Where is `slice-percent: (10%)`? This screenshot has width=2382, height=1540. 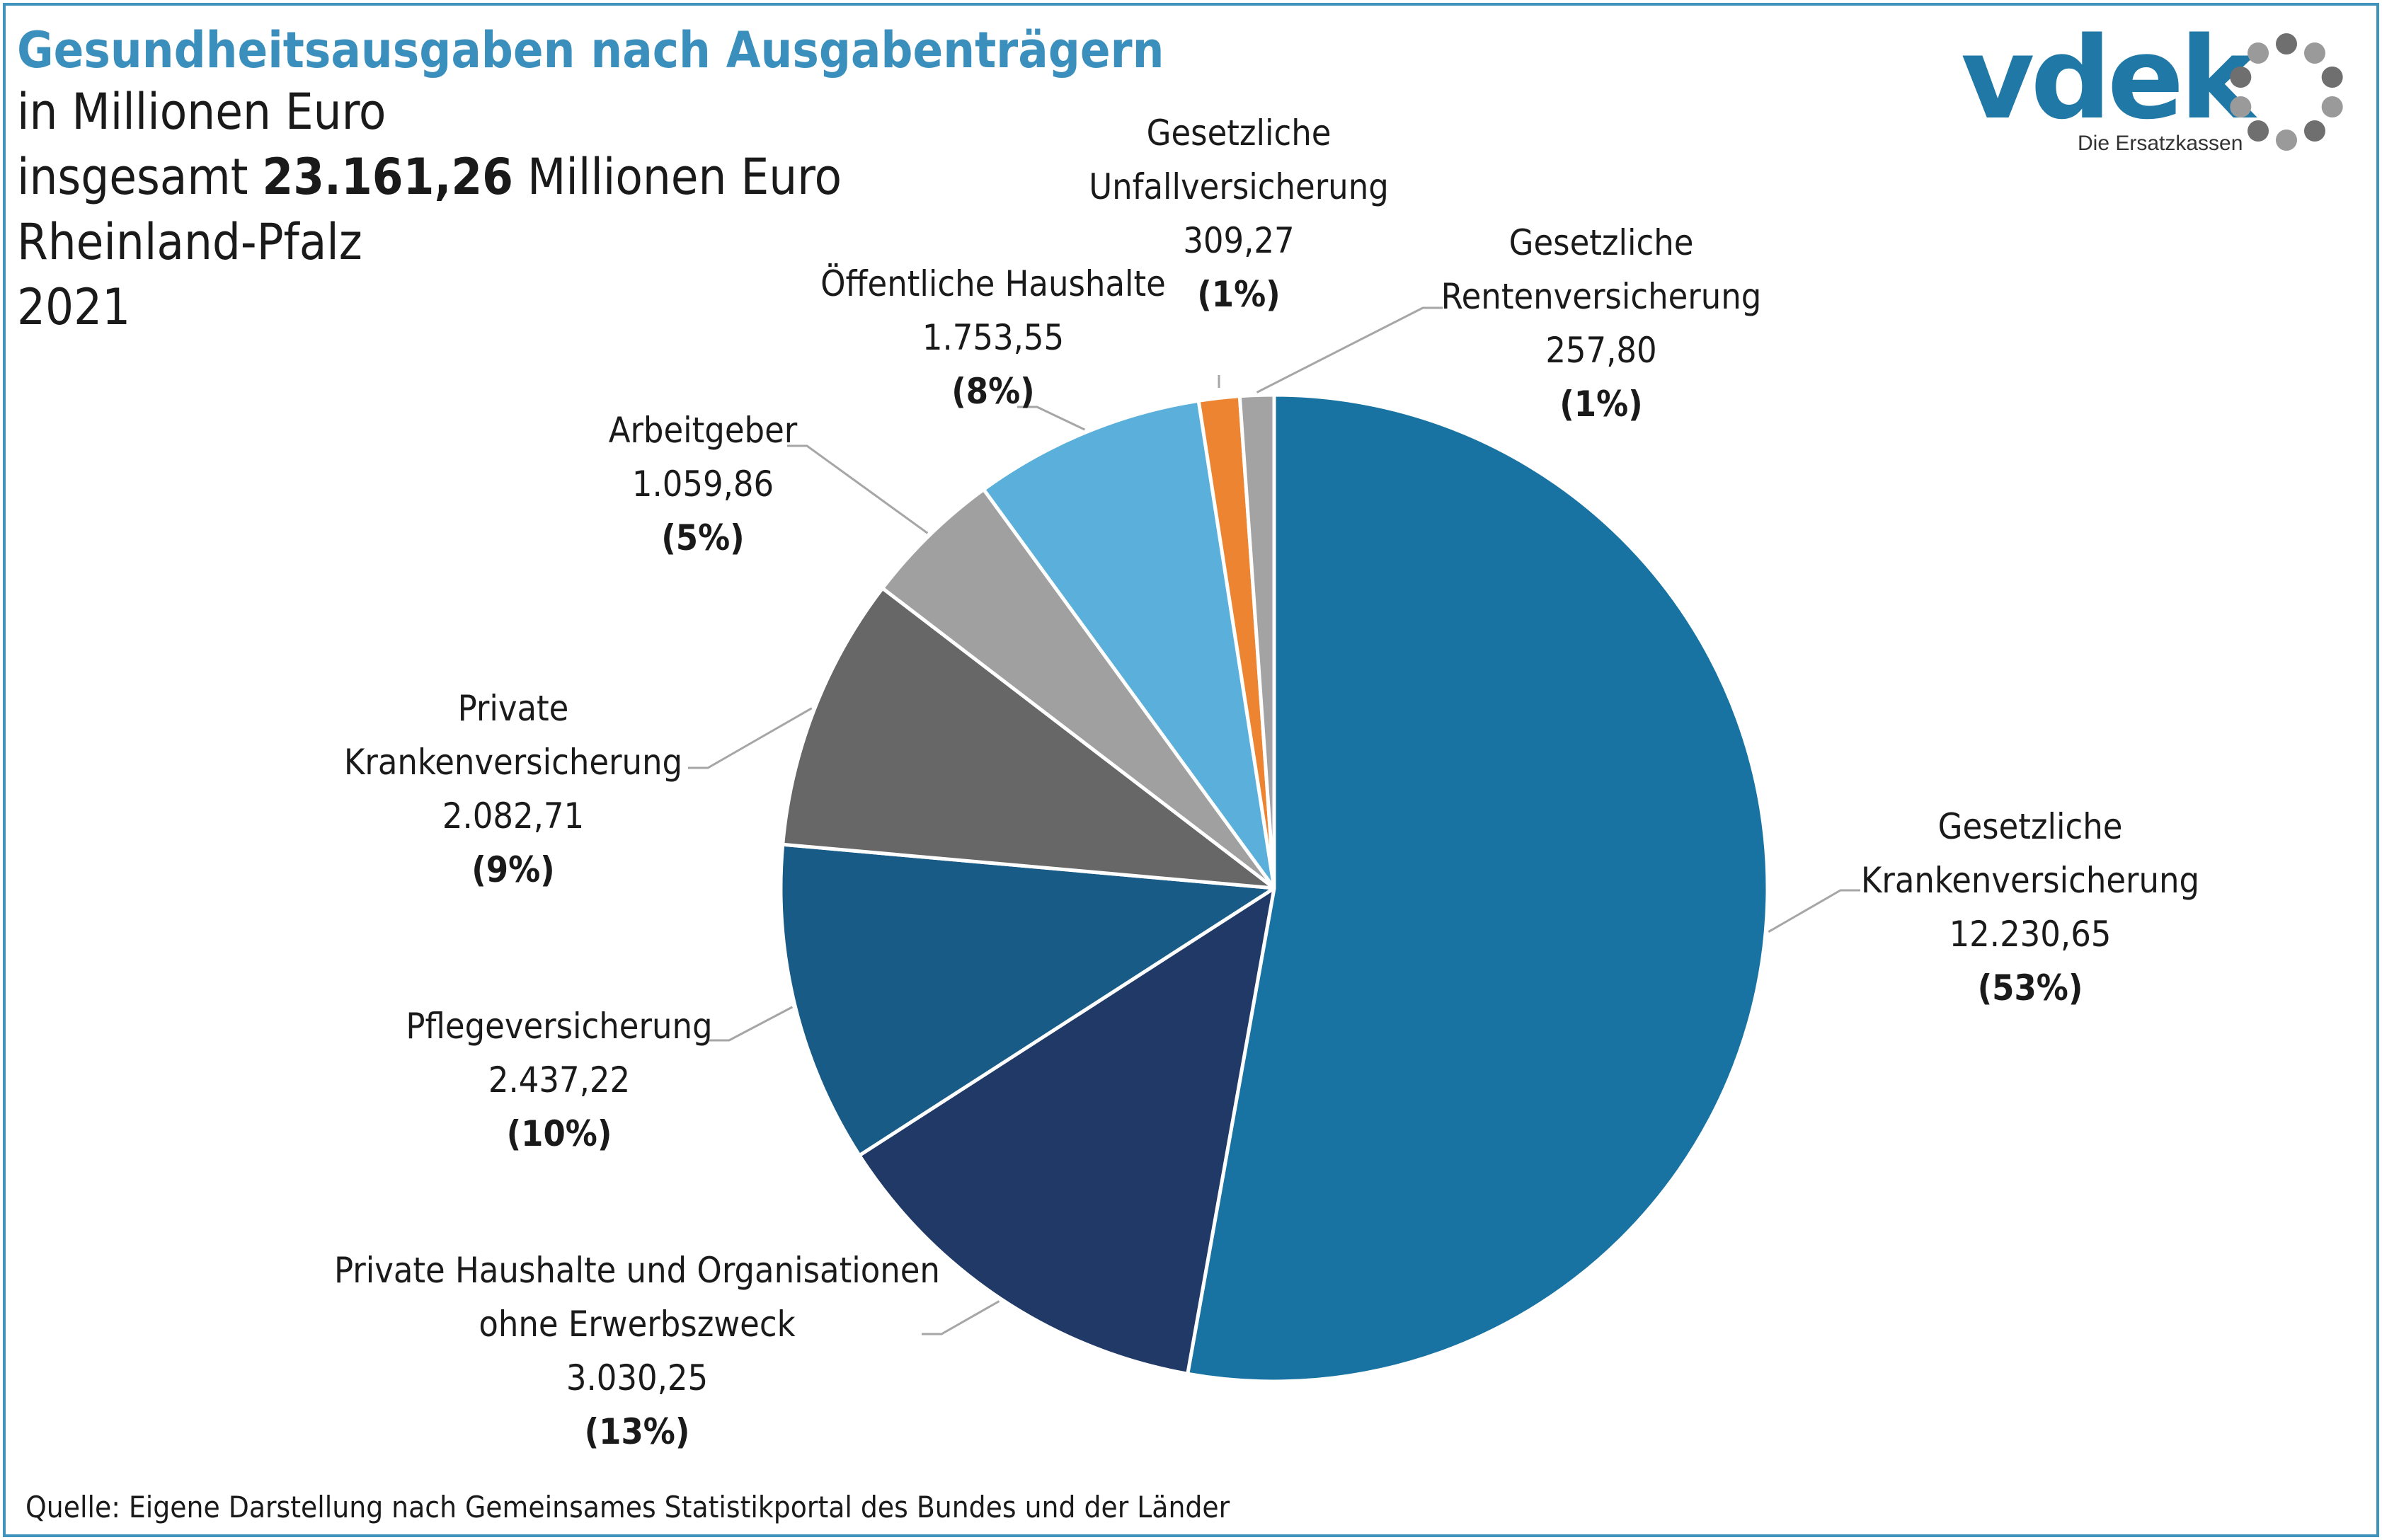
slice-percent: (10%) is located at coordinates (560, 1133).